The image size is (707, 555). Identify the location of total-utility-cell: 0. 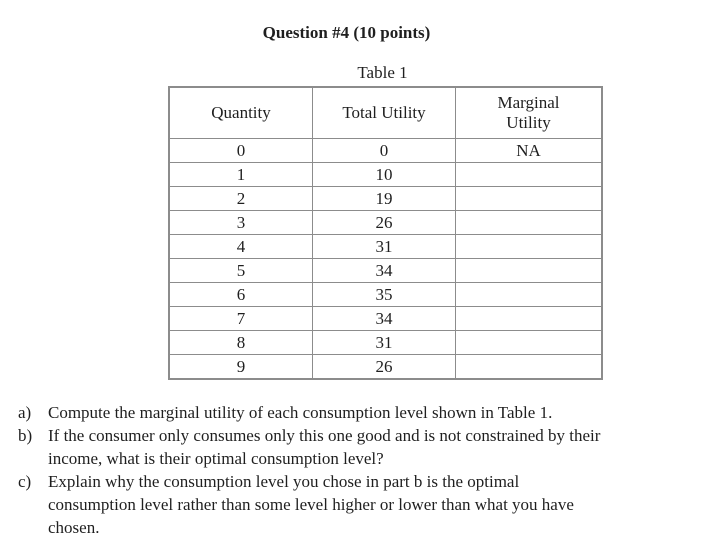
(384, 150).